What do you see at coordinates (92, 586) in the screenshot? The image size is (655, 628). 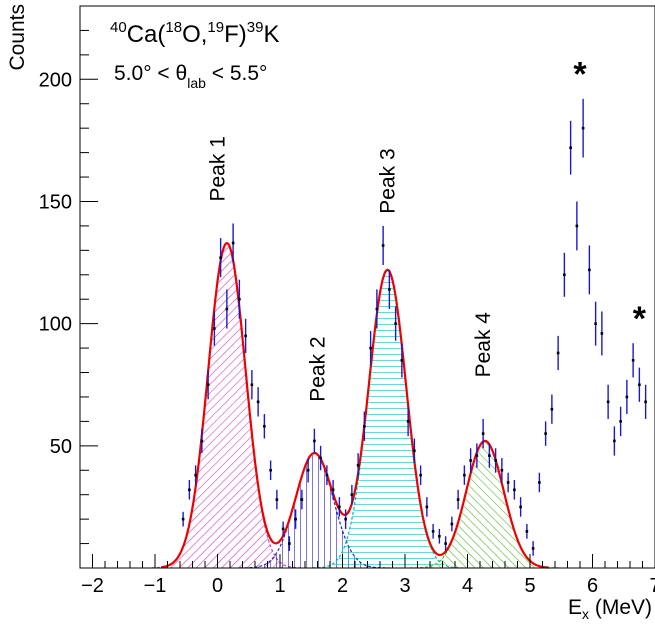 I see `x-tick-label: −2` at bounding box center [92, 586].